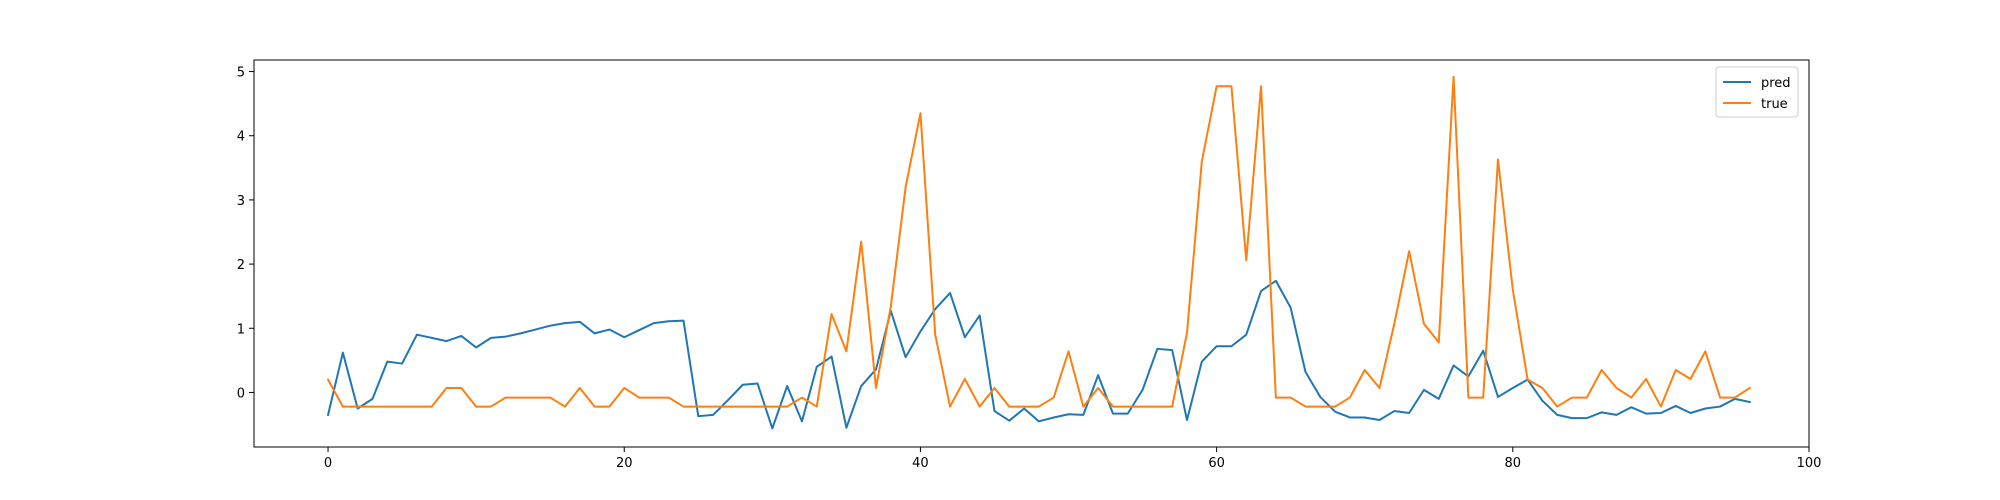 The width and height of the screenshot is (2000, 500). Describe the element at coordinates (241, 73) in the screenshot. I see `y-tick-label: 5` at that location.